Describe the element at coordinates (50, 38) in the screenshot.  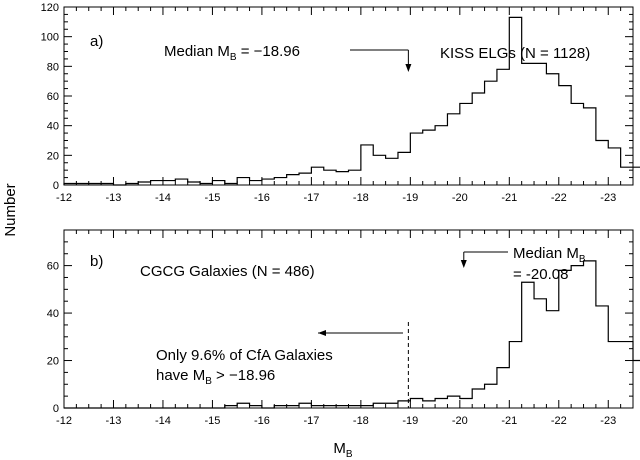
I see `panel-a-y-tick-label: 100` at that location.